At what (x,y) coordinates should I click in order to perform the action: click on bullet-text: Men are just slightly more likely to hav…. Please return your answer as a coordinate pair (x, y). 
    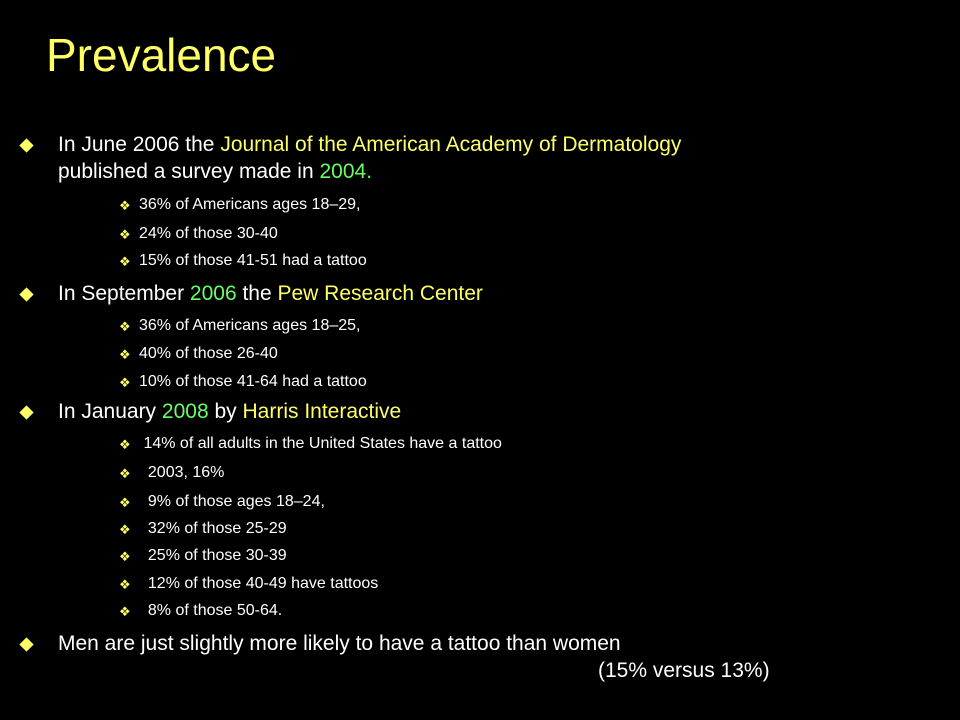
    Looking at the image, I should click on (488, 657).